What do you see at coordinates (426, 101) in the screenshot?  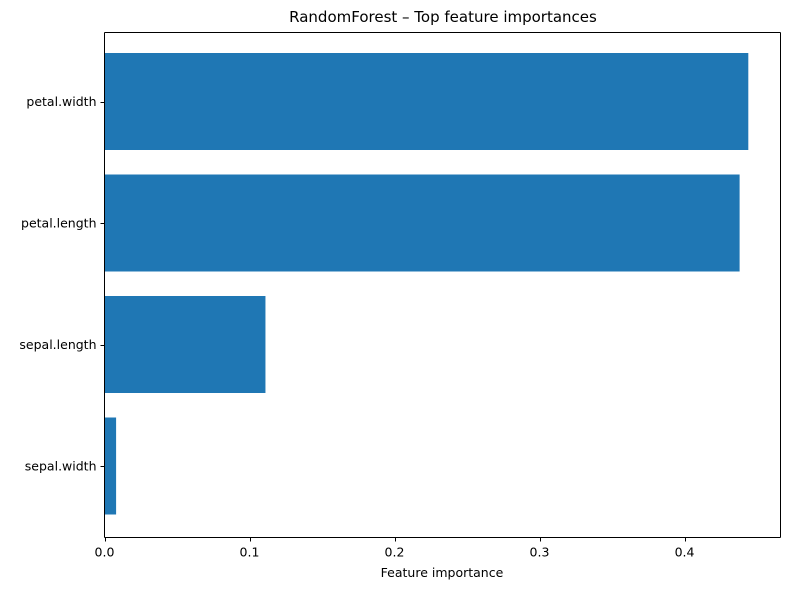 I see `bar-petal-width` at bounding box center [426, 101].